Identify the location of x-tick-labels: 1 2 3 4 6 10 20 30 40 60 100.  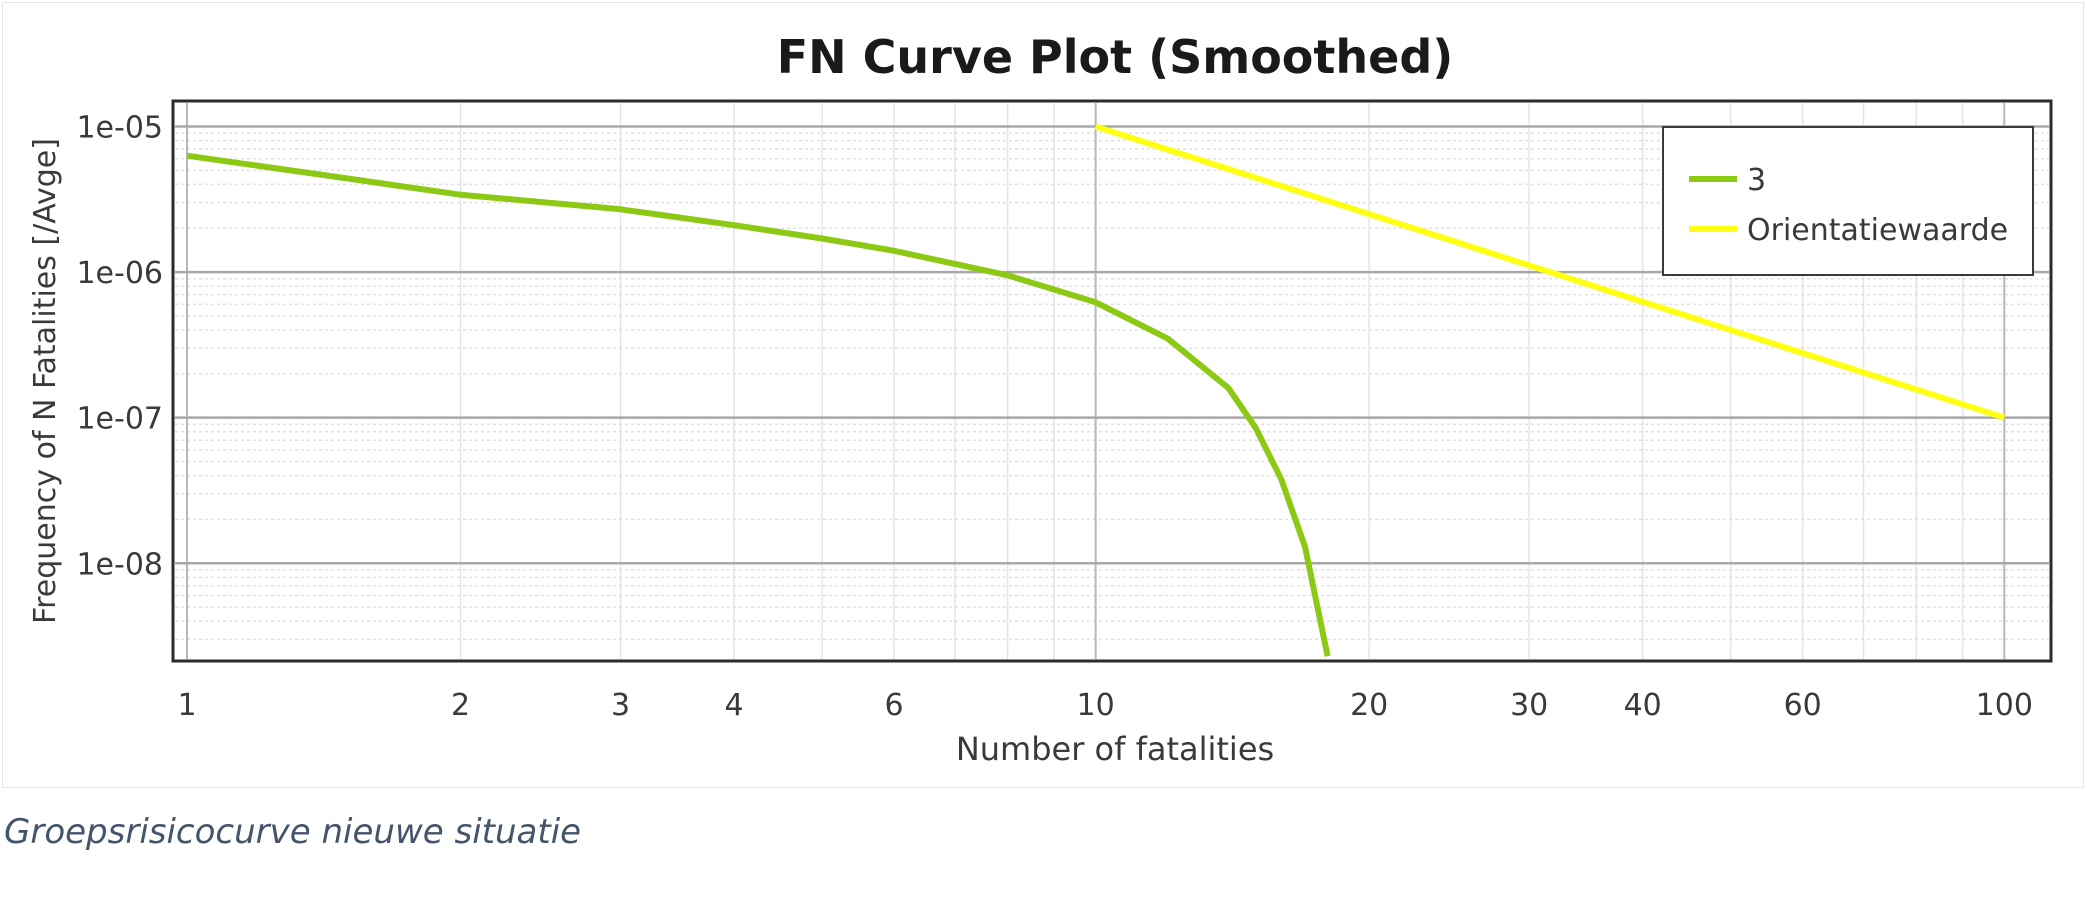
(1104, 705).